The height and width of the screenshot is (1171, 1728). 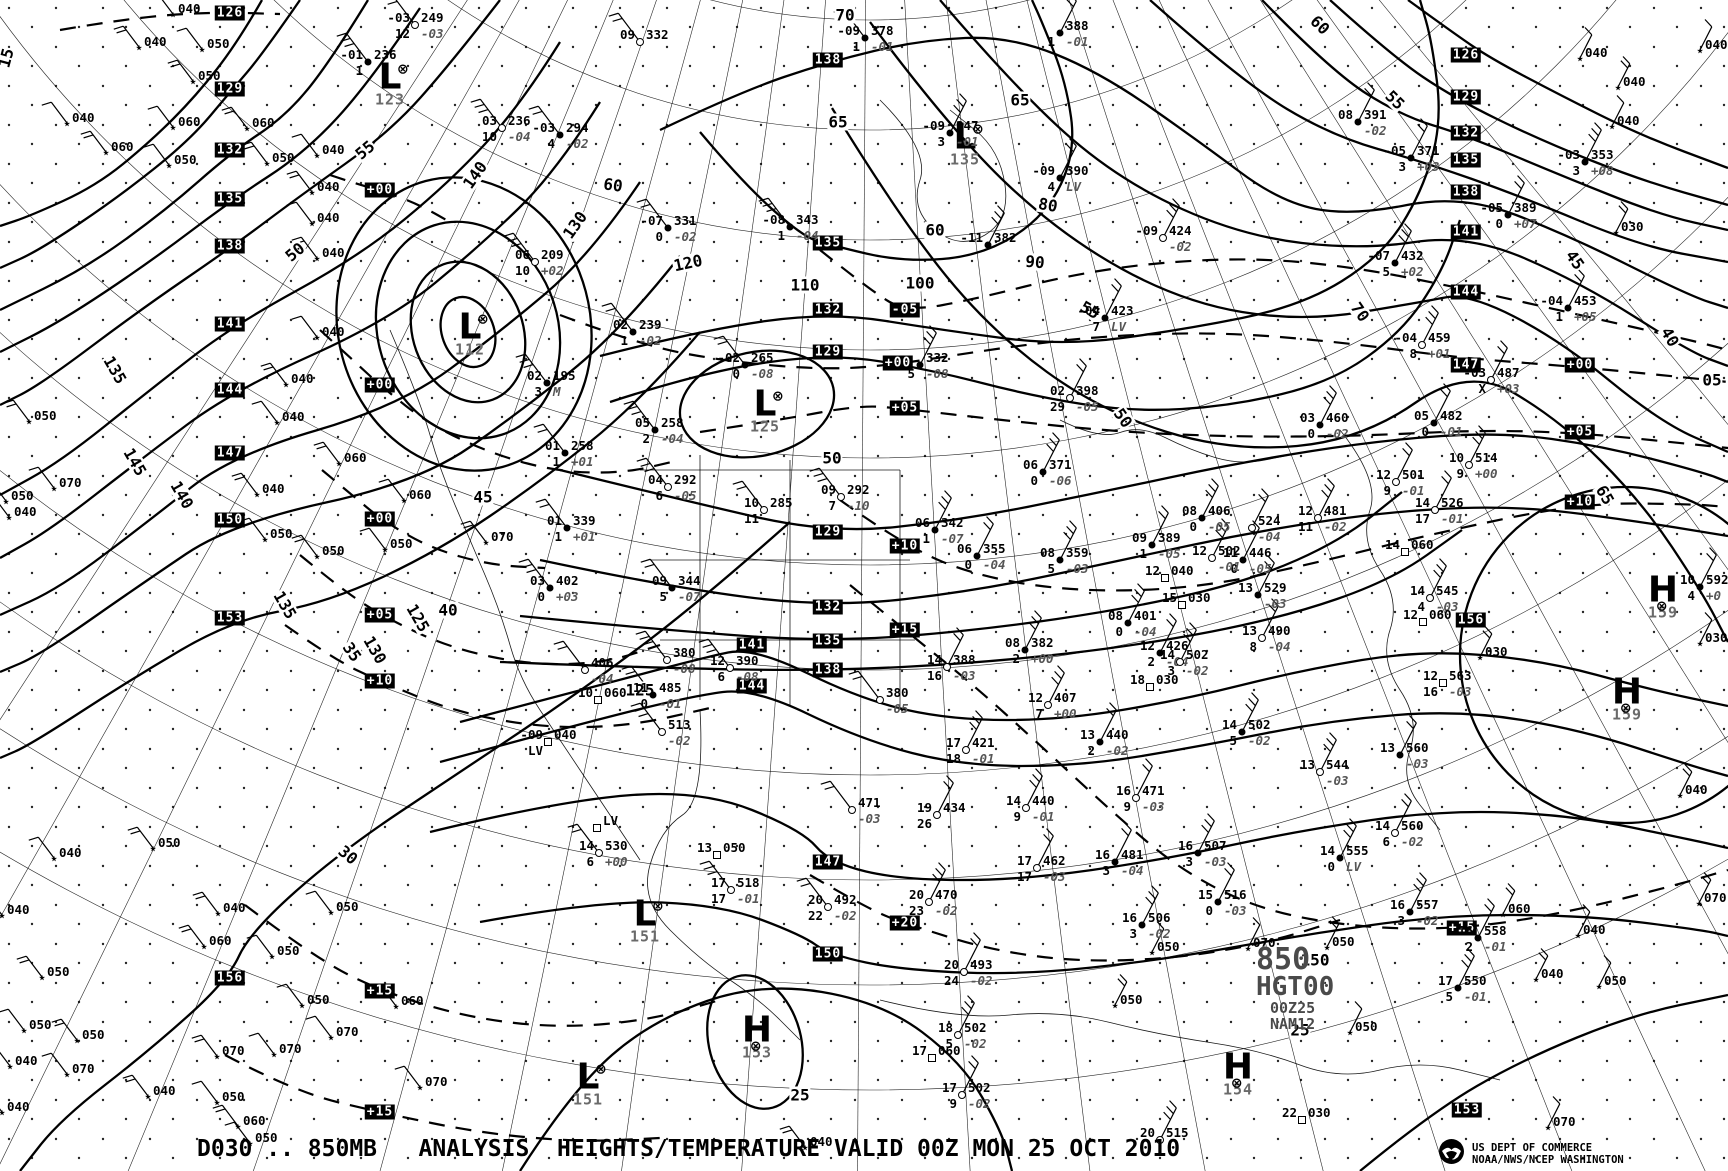 What do you see at coordinates (1127, 806) in the screenshot?
I see `station-value-bl: 9` at bounding box center [1127, 806].